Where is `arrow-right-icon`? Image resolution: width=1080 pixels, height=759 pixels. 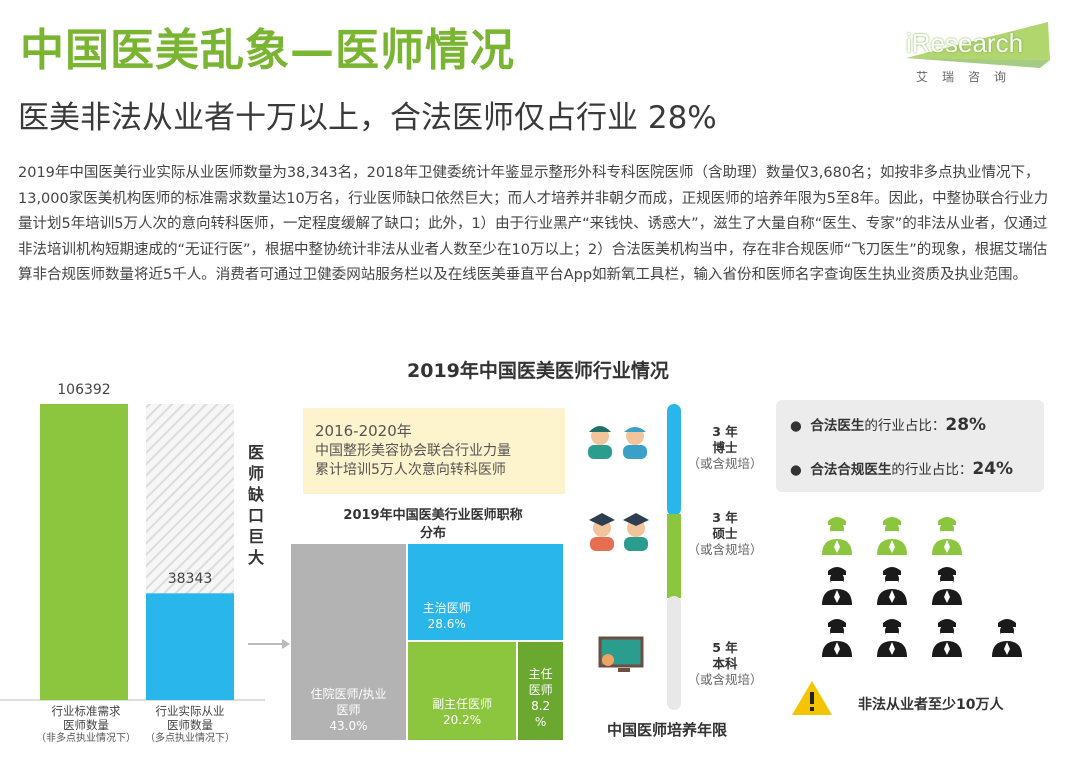
arrow-right-icon is located at coordinates (269, 644).